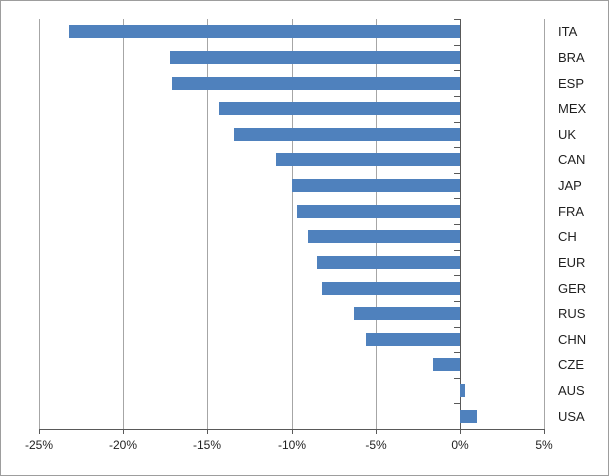 The height and width of the screenshot is (476, 609). What do you see at coordinates (339, 109) in the screenshot?
I see `bar-mex` at bounding box center [339, 109].